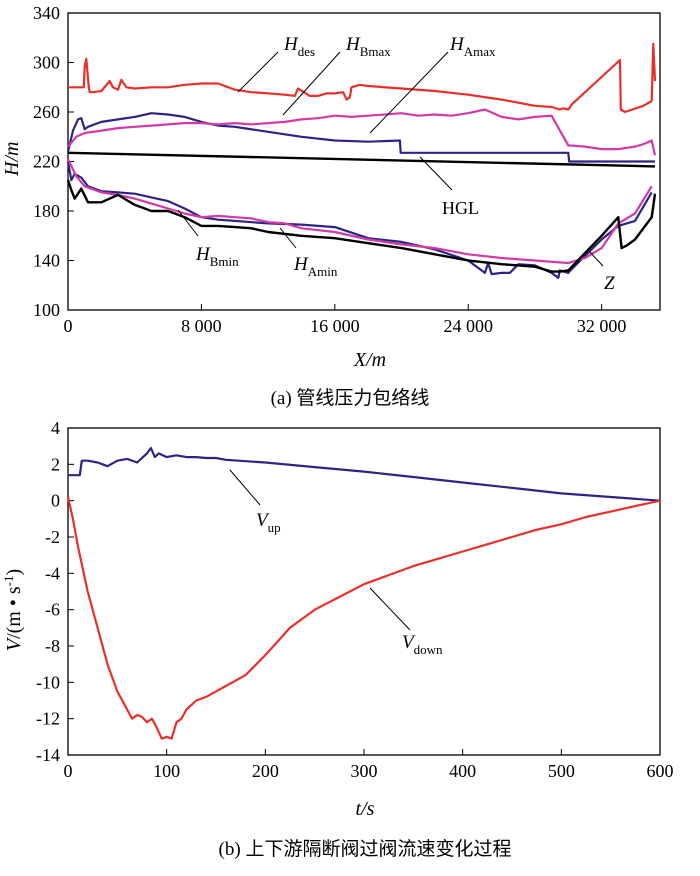 Image resolution: width=700 pixels, height=876 pixels. I want to click on leader-hgl, so click(436, 173).